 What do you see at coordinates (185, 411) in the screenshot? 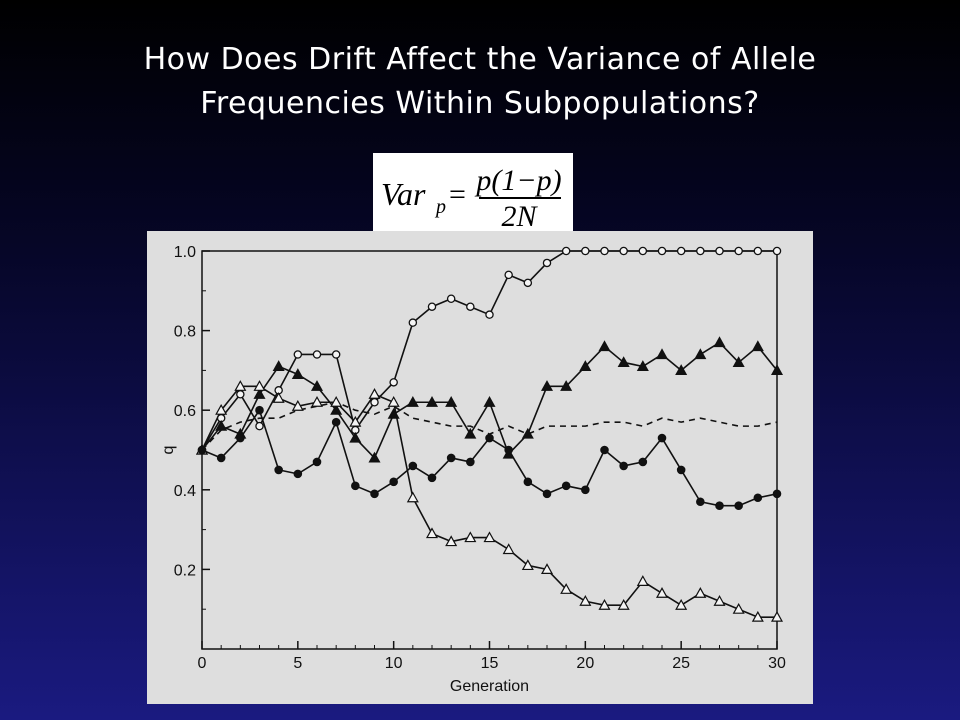
I see `y-tick-label: 0.6` at bounding box center [185, 411].